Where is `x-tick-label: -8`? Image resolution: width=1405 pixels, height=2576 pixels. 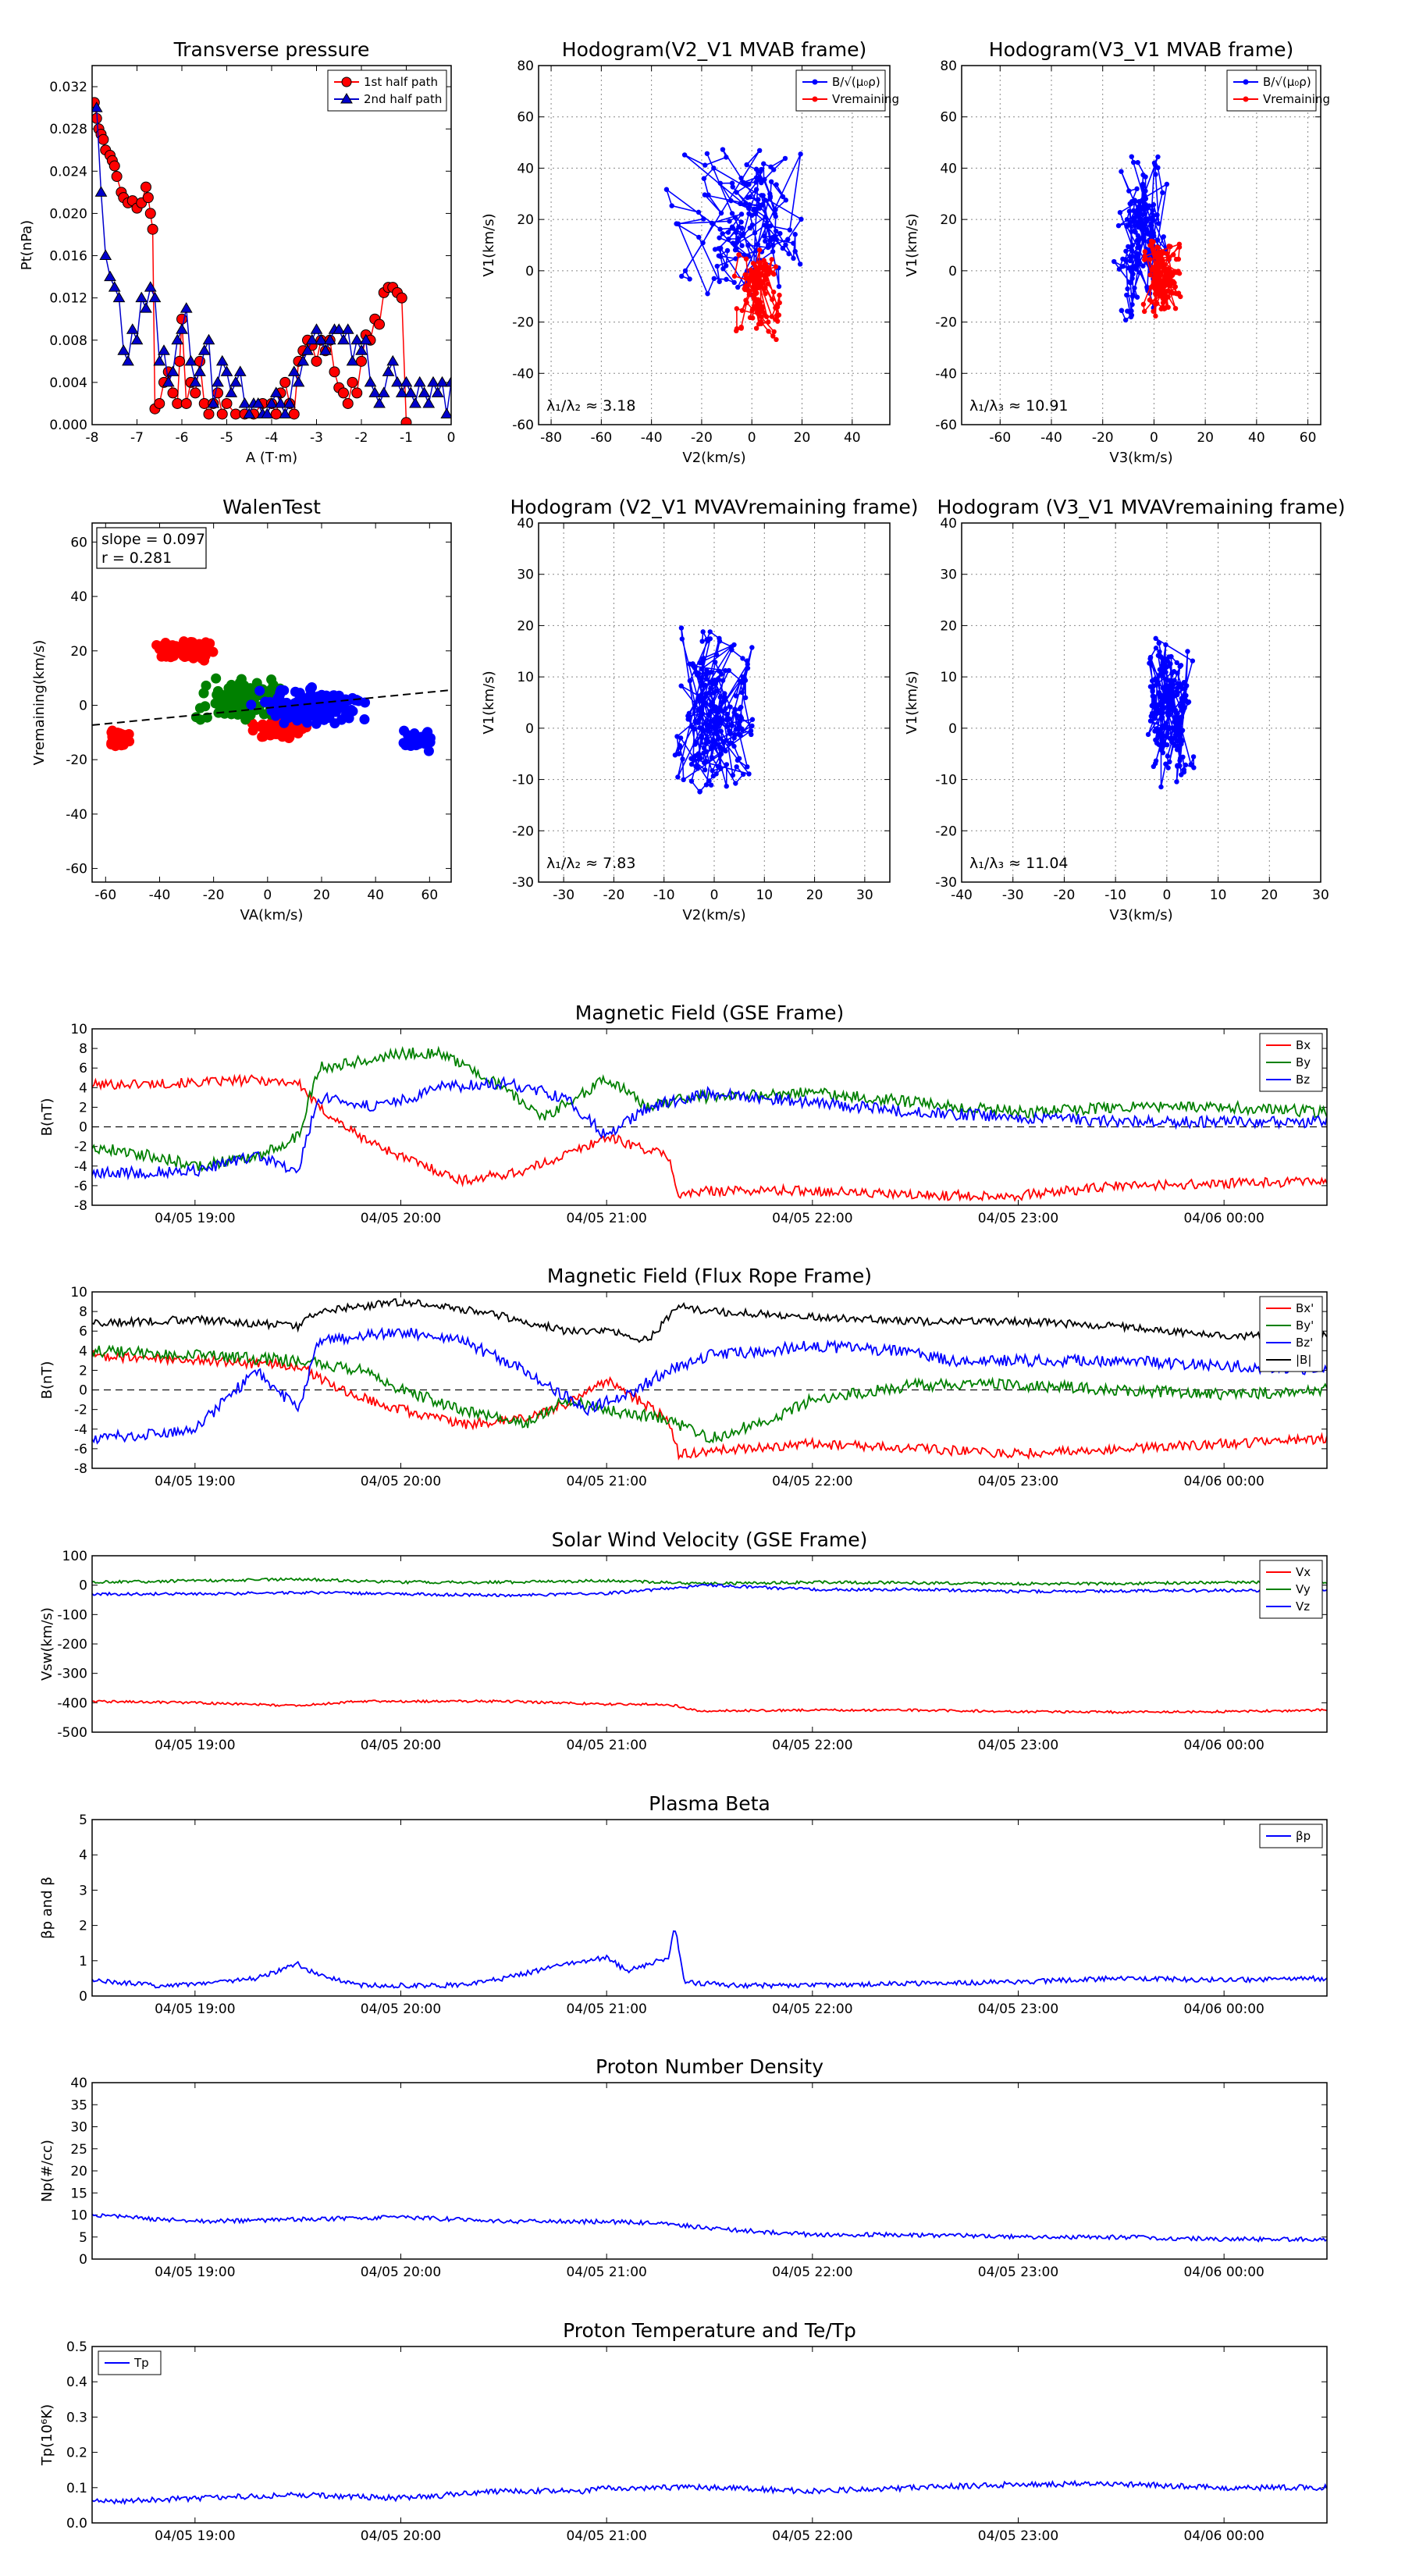
x-tick-label: -8 is located at coordinates (93, 438).